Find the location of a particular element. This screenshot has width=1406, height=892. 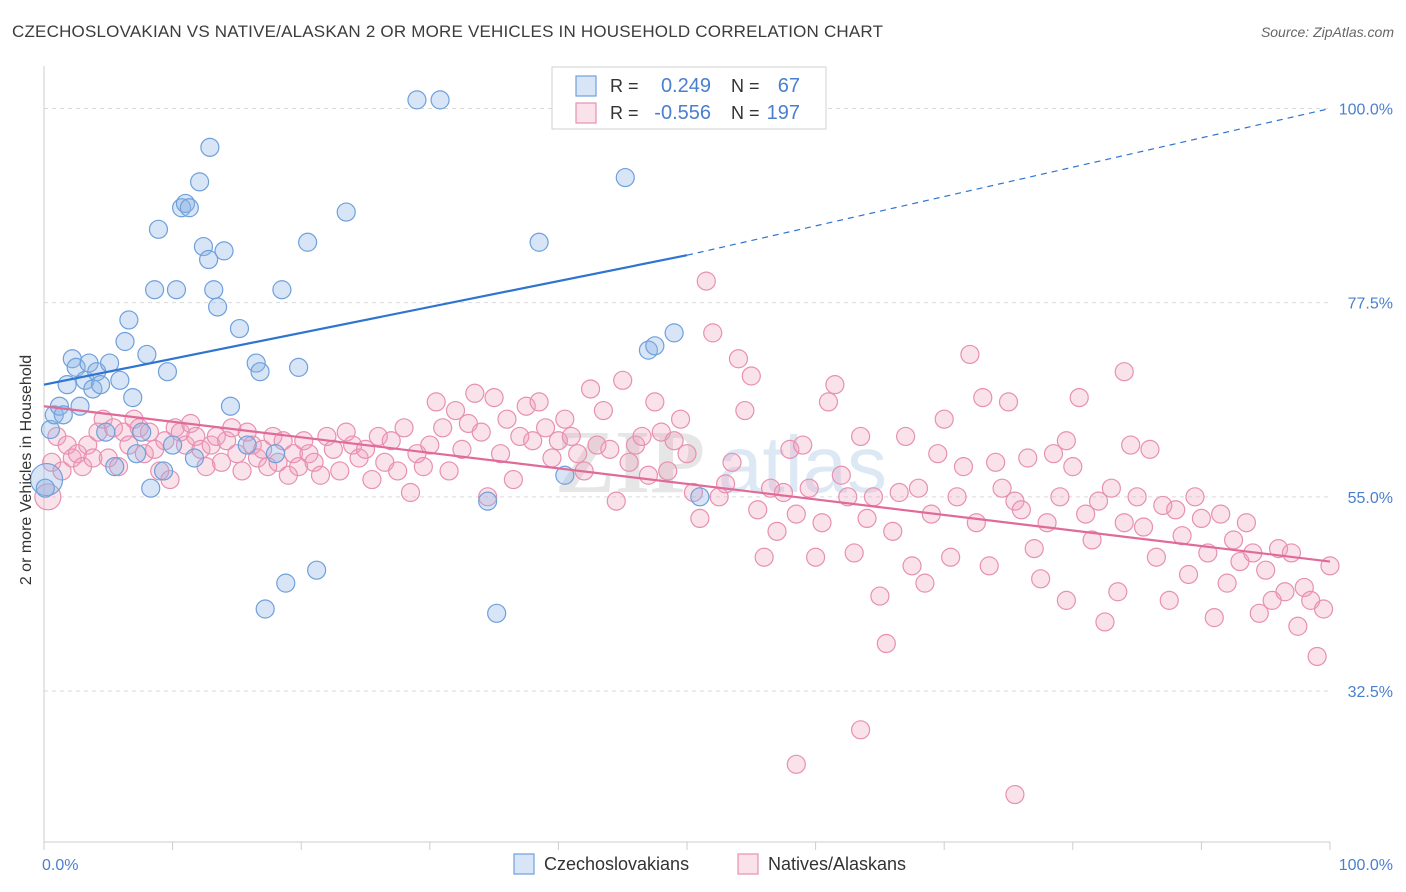

legend-stats-box: R = 0.249 N = 67 R = -0.556 N = 197 is located at coordinates (689, 98).